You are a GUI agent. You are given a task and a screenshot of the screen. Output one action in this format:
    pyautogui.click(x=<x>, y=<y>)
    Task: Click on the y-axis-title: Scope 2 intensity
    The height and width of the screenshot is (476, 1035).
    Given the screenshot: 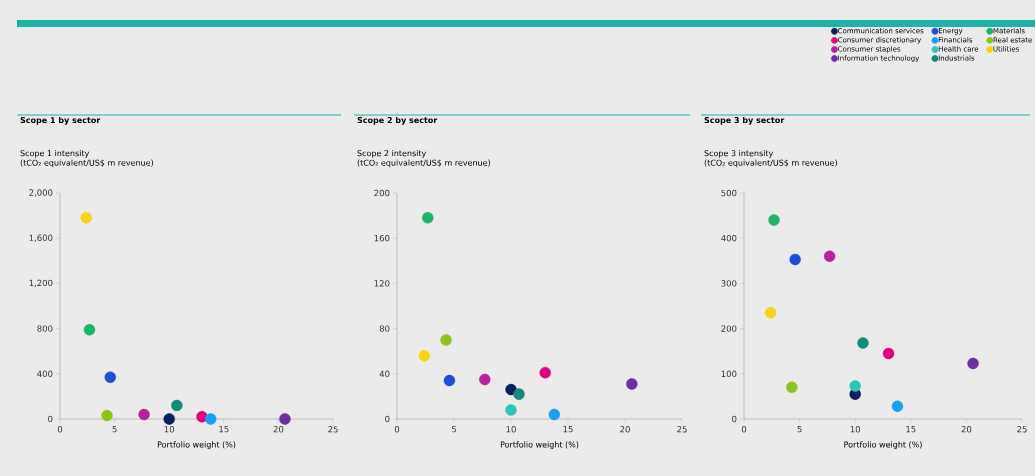 What is the action you would take?
    pyautogui.click(x=392, y=154)
    